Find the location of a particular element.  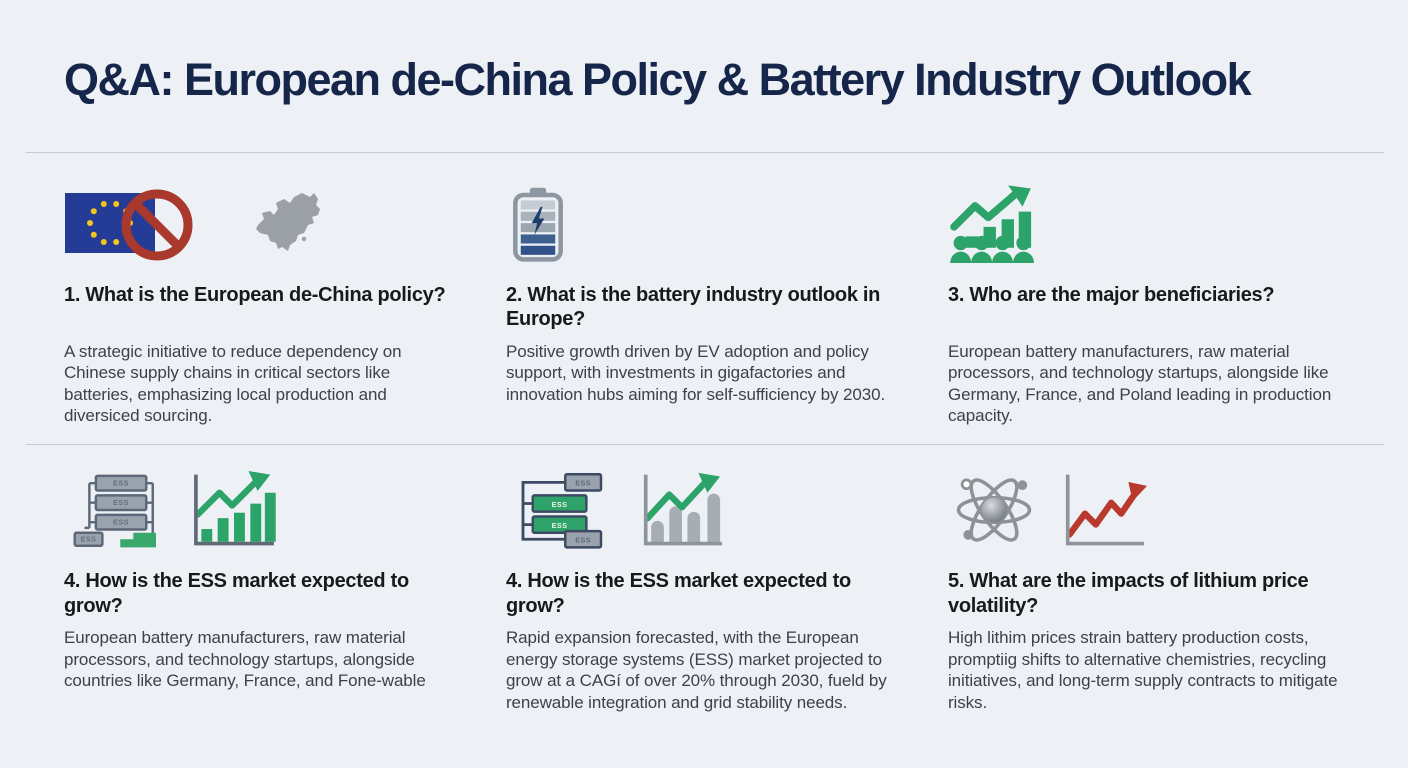

qa-item-3-icons is located at coordinates (1145, 224).